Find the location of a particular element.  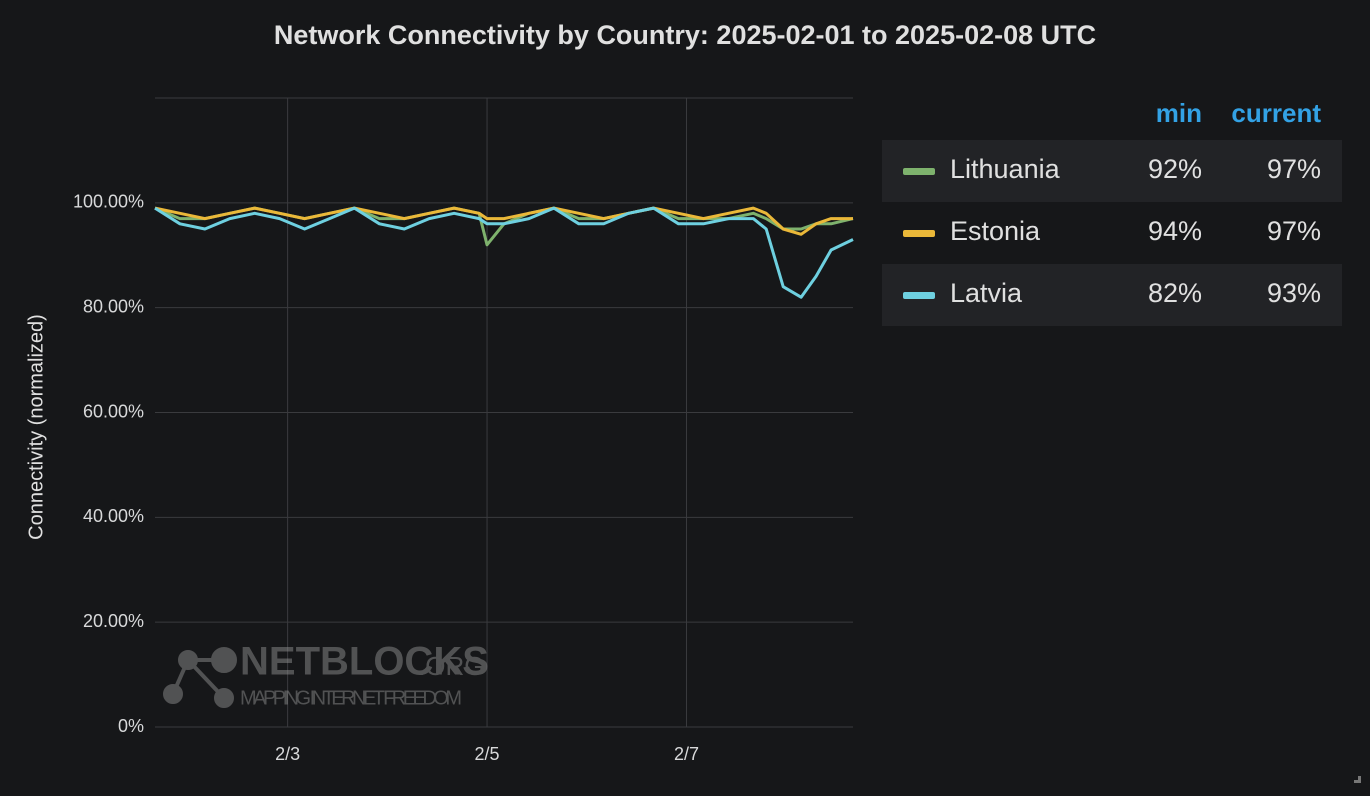

y-tick-label: 40.00% is located at coordinates (113, 516).